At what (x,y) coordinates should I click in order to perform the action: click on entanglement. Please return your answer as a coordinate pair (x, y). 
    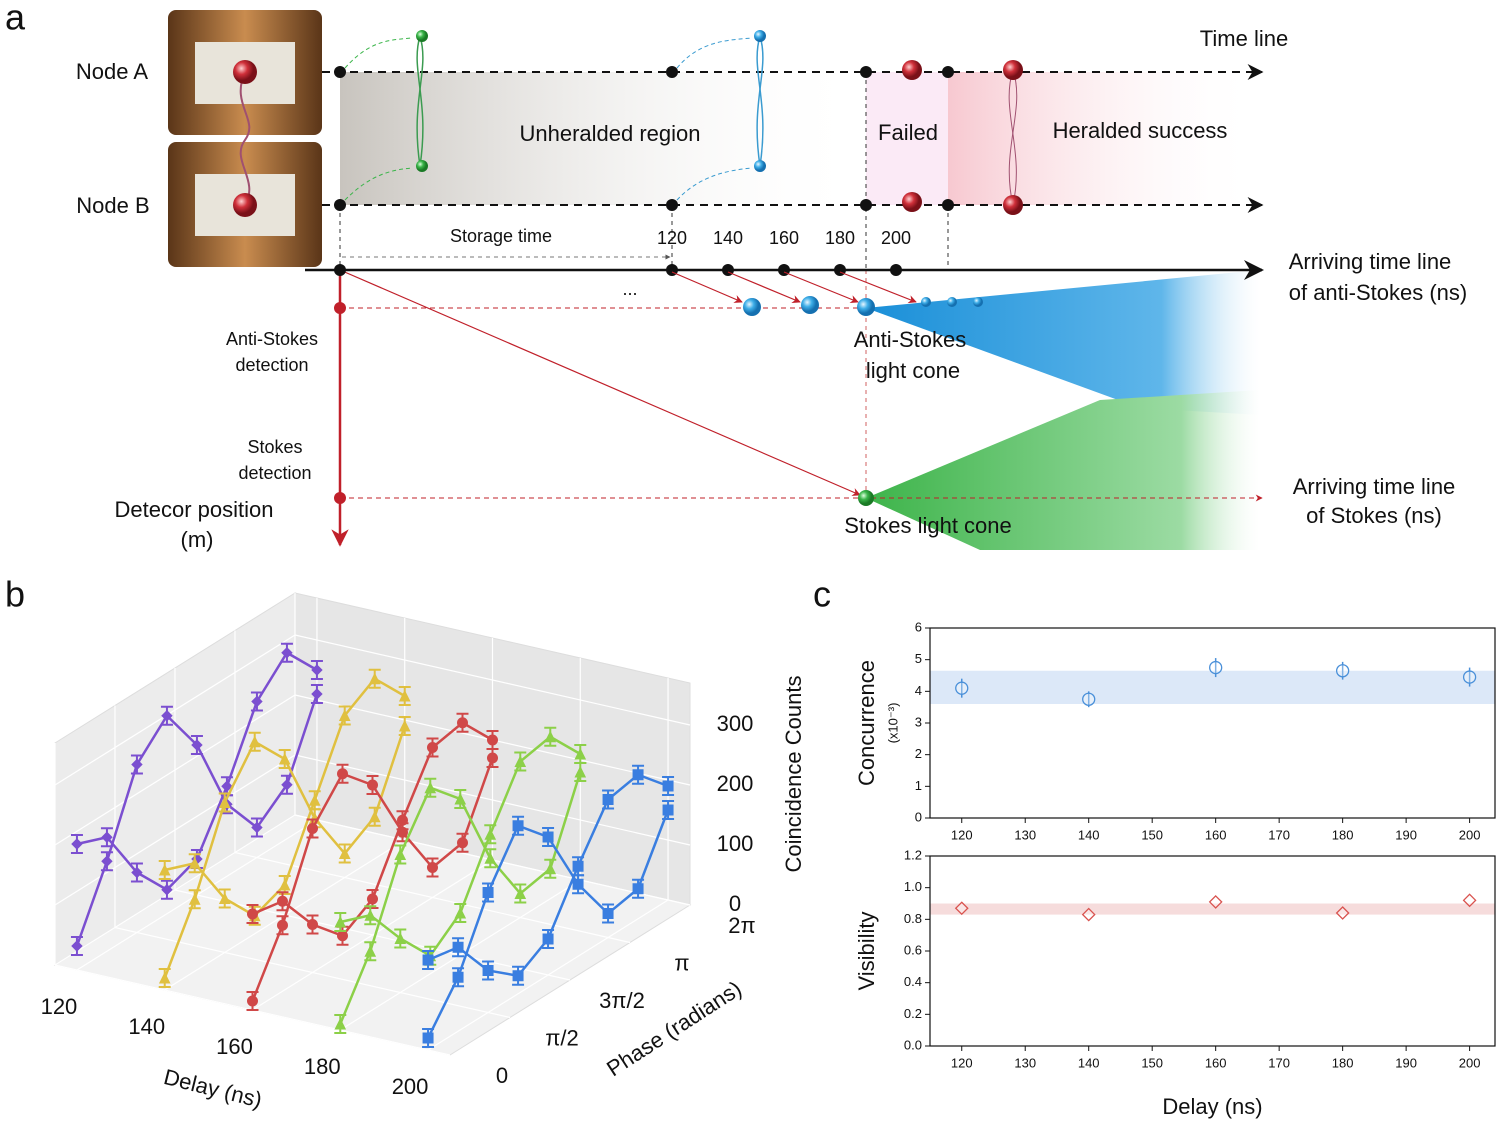
    Looking at the image, I should click on (245, 138).